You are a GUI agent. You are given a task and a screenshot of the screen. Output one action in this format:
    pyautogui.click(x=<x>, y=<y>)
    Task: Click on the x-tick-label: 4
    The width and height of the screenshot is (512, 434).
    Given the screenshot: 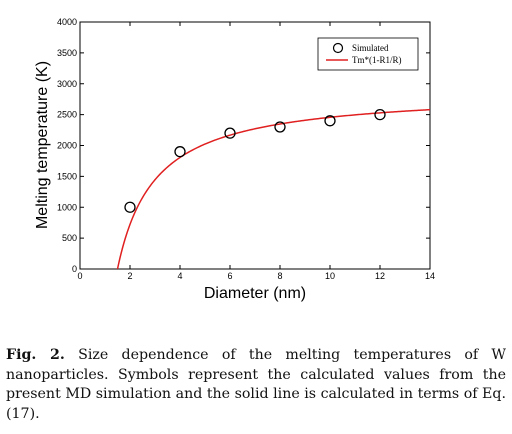 What is the action you would take?
    pyautogui.click(x=179, y=276)
    